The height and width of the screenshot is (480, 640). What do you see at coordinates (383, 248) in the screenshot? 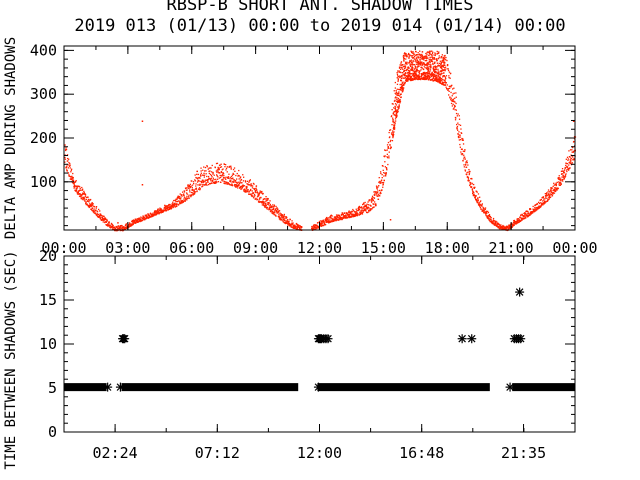
I see `amplitude-x-tick-label: 15:00` at bounding box center [383, 248].